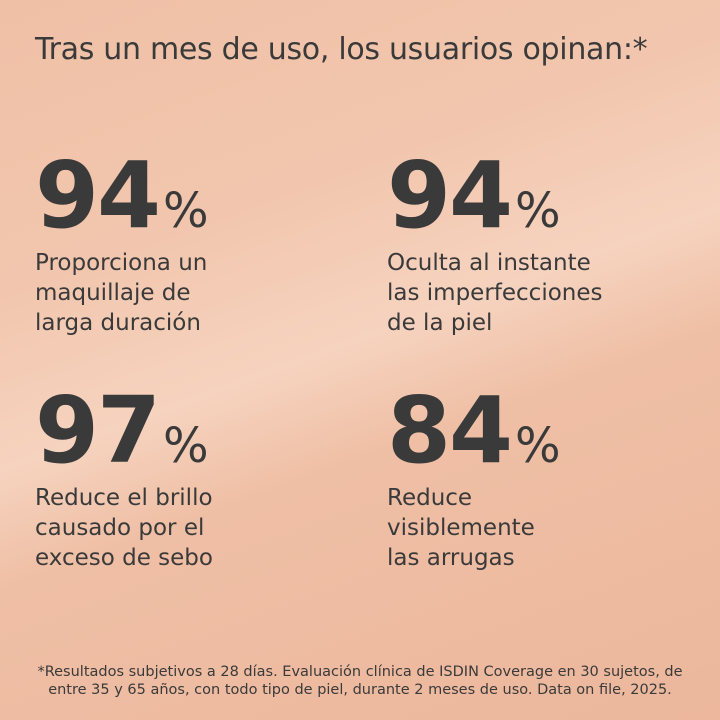  Describe the element at coordinates (124, 558) in the screenshot. I see `description-line: exceso de sebo` at that location.